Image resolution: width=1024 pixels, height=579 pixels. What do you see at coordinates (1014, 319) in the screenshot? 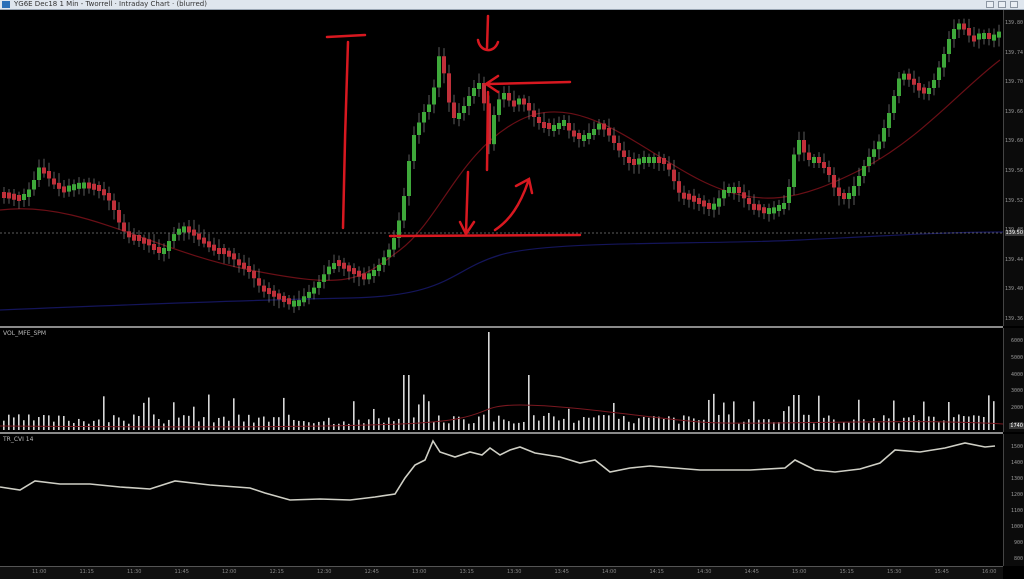
I see `price-axis-label: 139.36` at bounding box center [1014, 319].